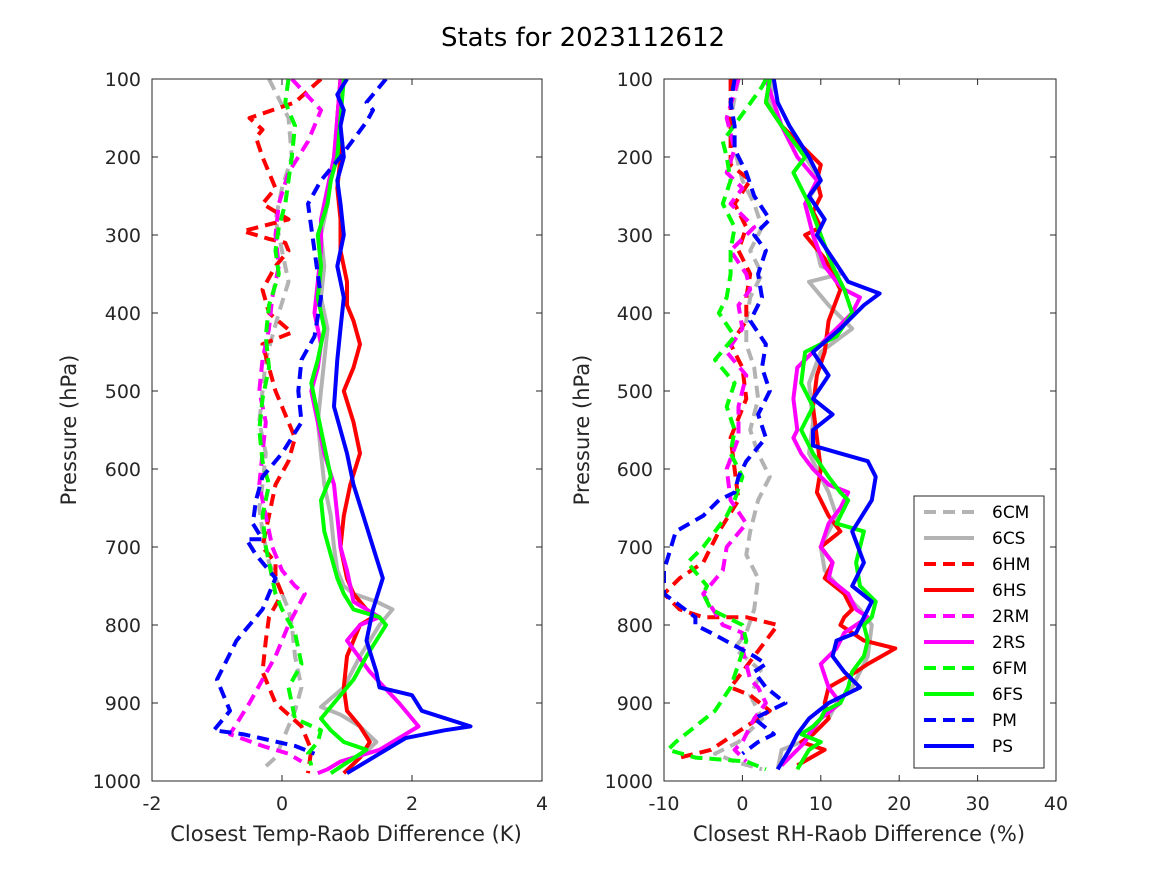 Image resolution: width=1167 pixels, height=875 pixels. I want to click on rh-y-tick-label: 800, so click(635, 626).